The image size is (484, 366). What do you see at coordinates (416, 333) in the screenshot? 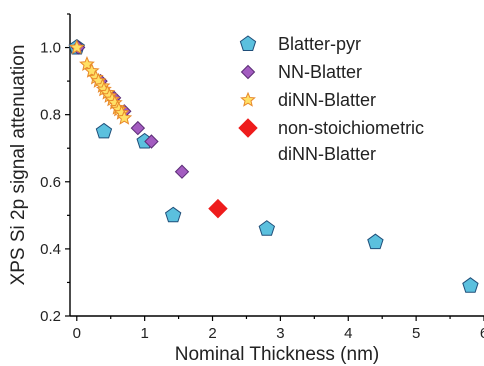
I see `x-tick-label: 5` at bounding box center [416, 333].